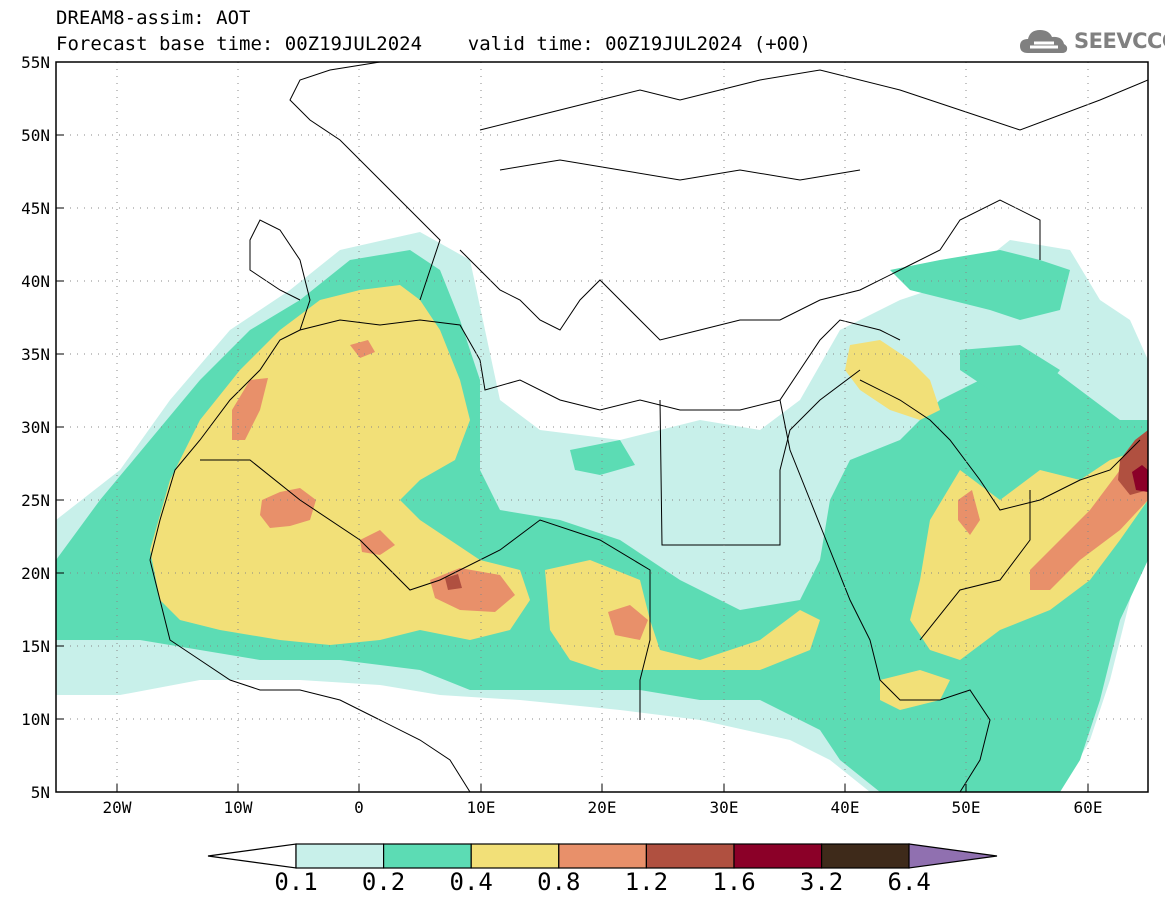 This screenshot has height=905, width=1165. Describe the element at coordinates (35, 573) in the screenshot. I see `lat-tick-label: 20N` at that location.